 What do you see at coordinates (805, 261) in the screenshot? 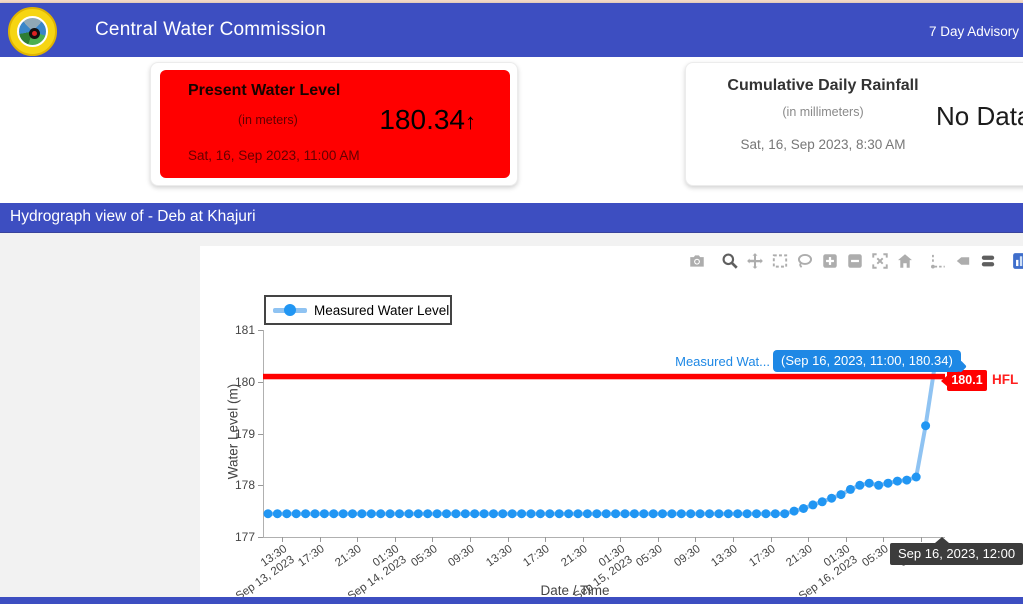
I see `lasso-icon` at bounding box center [805, 261].